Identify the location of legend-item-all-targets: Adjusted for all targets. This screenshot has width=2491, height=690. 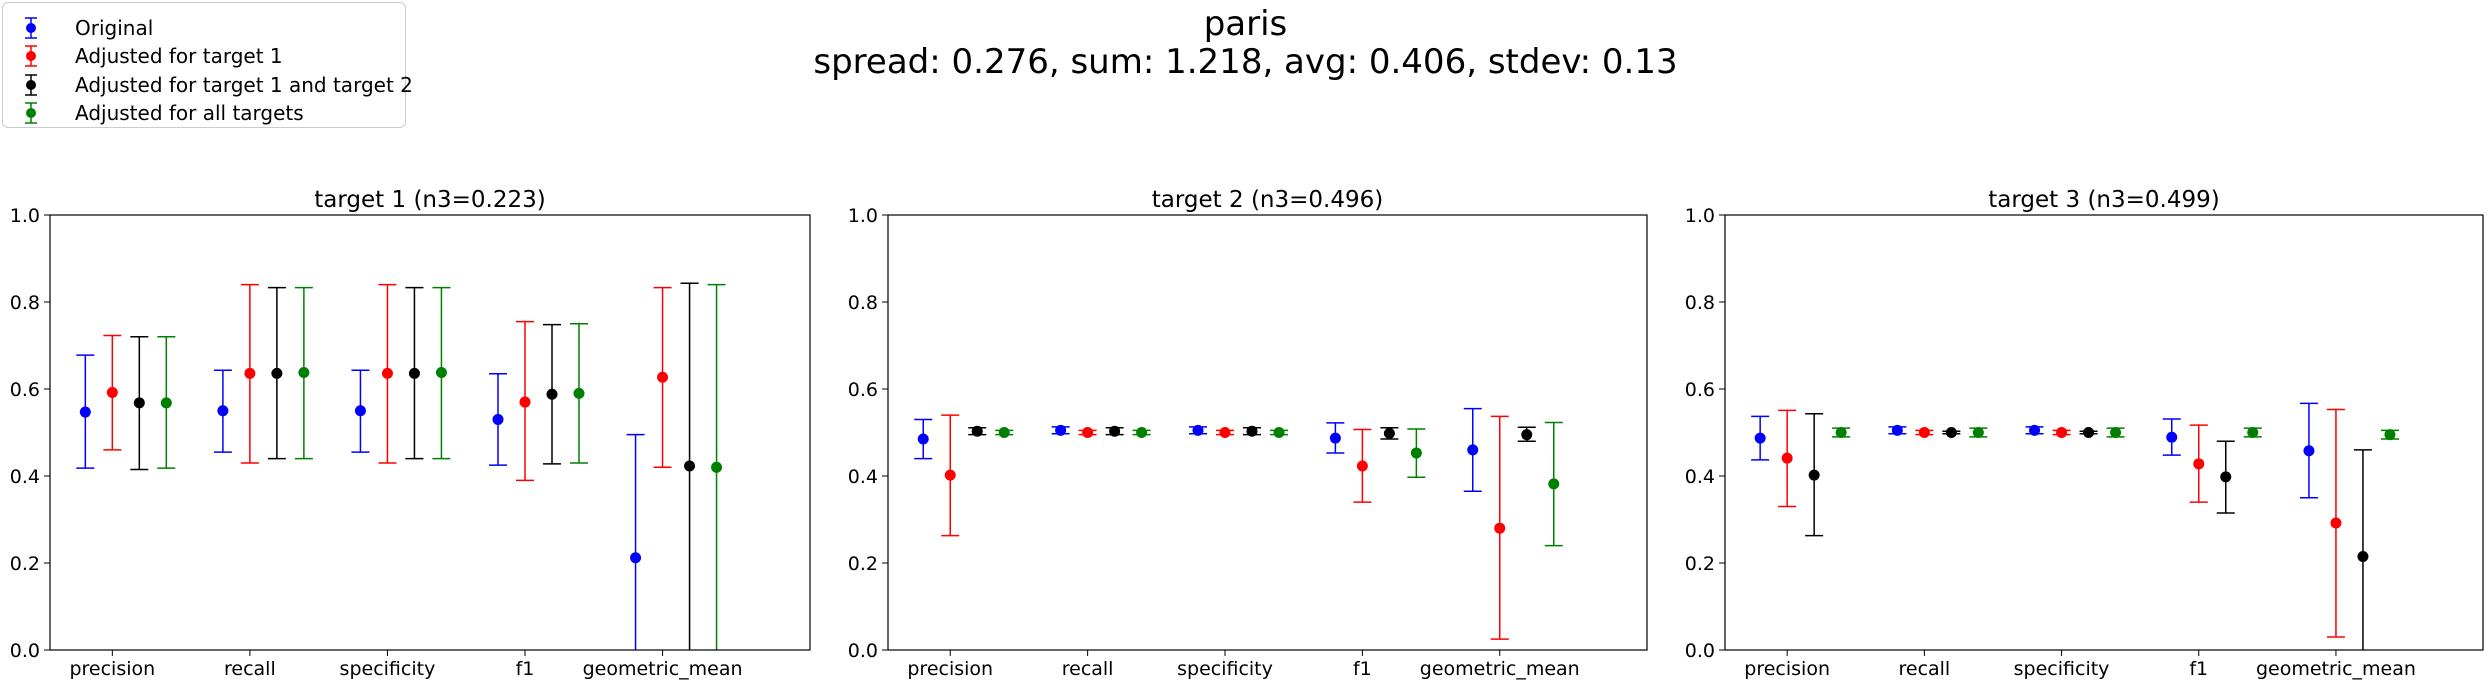
(157, 113).